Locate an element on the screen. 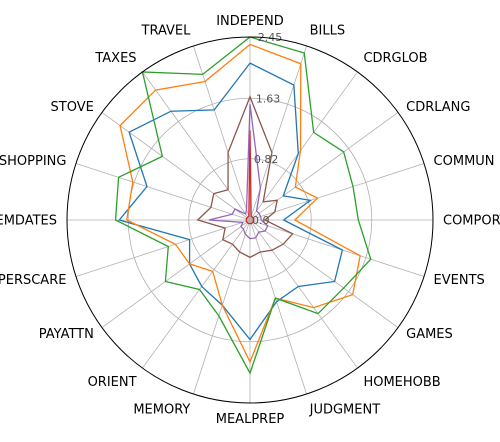  category-label: COMPORT is located at coordinates (471, 221).